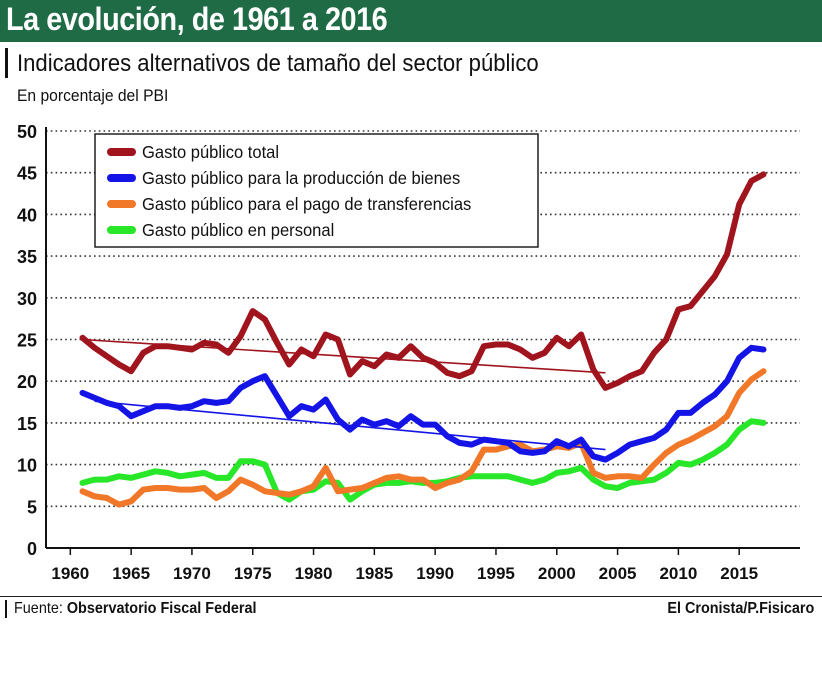  I want to click on x-tick-label: 2015, so click(739, 573).